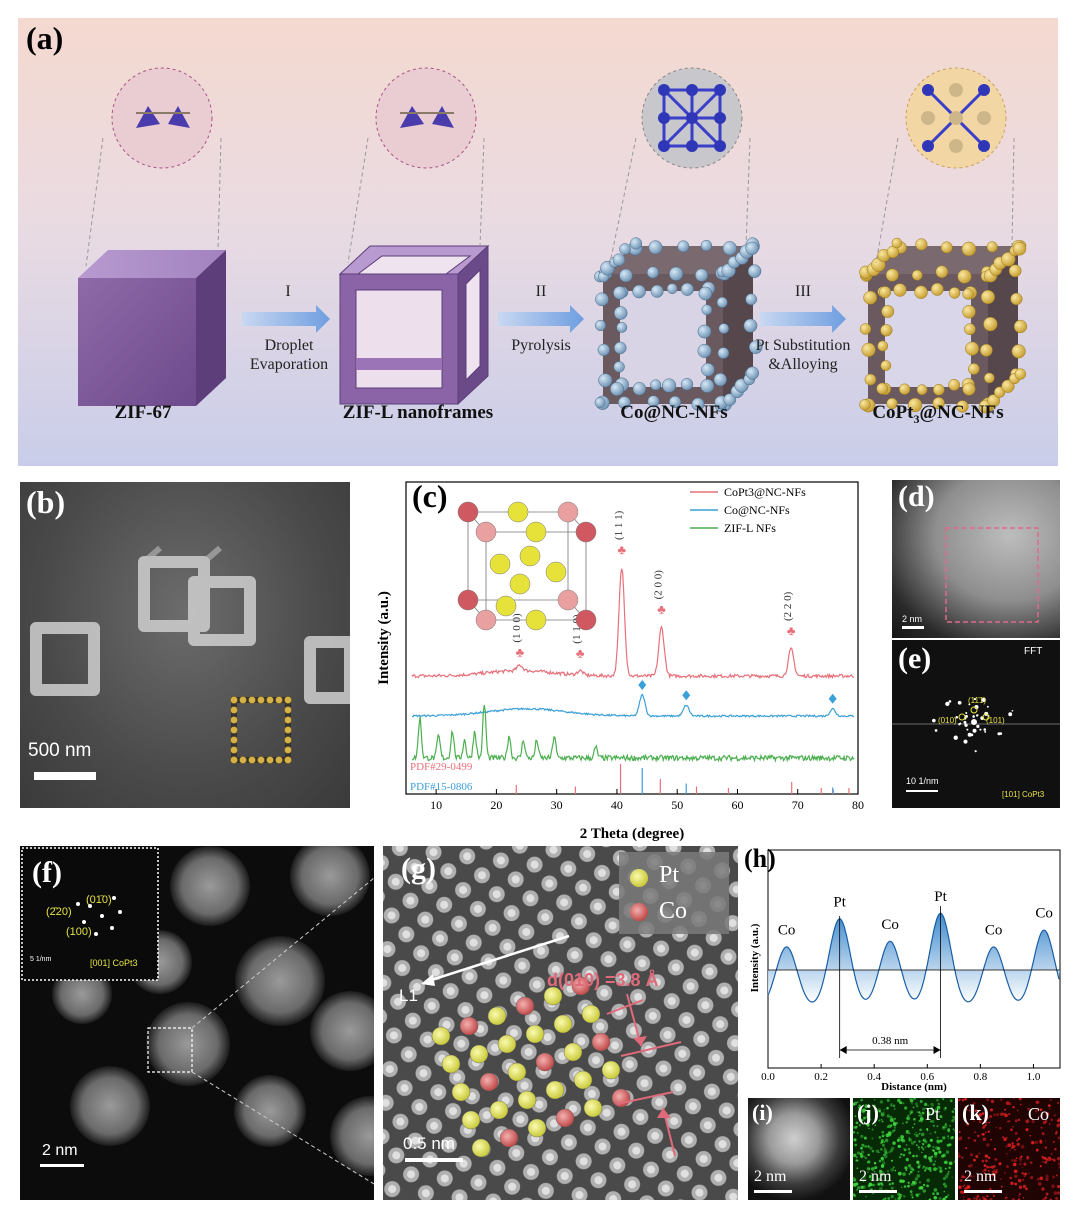  Describe the element at coordinates (1023, 794) in the screenshot. I see `panel-e-zone-axis: [101] CoPt3` at that location.